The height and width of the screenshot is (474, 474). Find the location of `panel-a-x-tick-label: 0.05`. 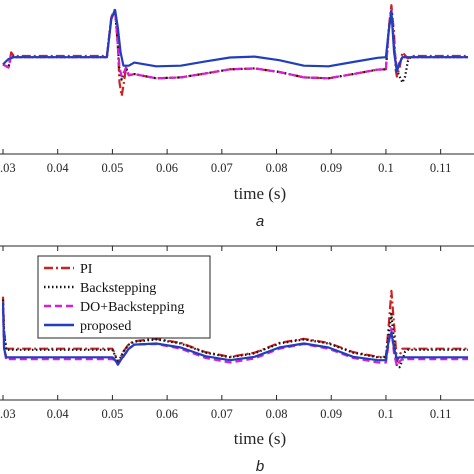

panel-a-x-tick-label: 0.05 is located at coordinates (112, 168).